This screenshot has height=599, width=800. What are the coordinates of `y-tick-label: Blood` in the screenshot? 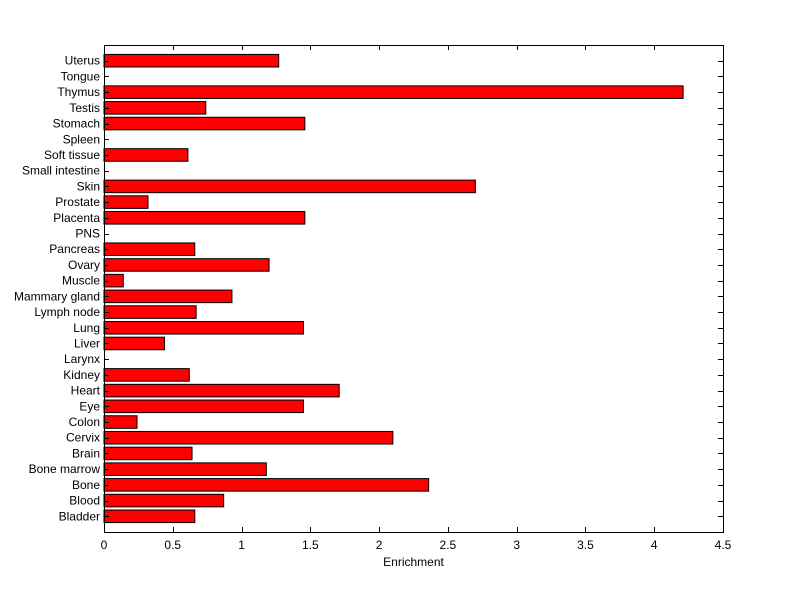 It's located at (84, 501).